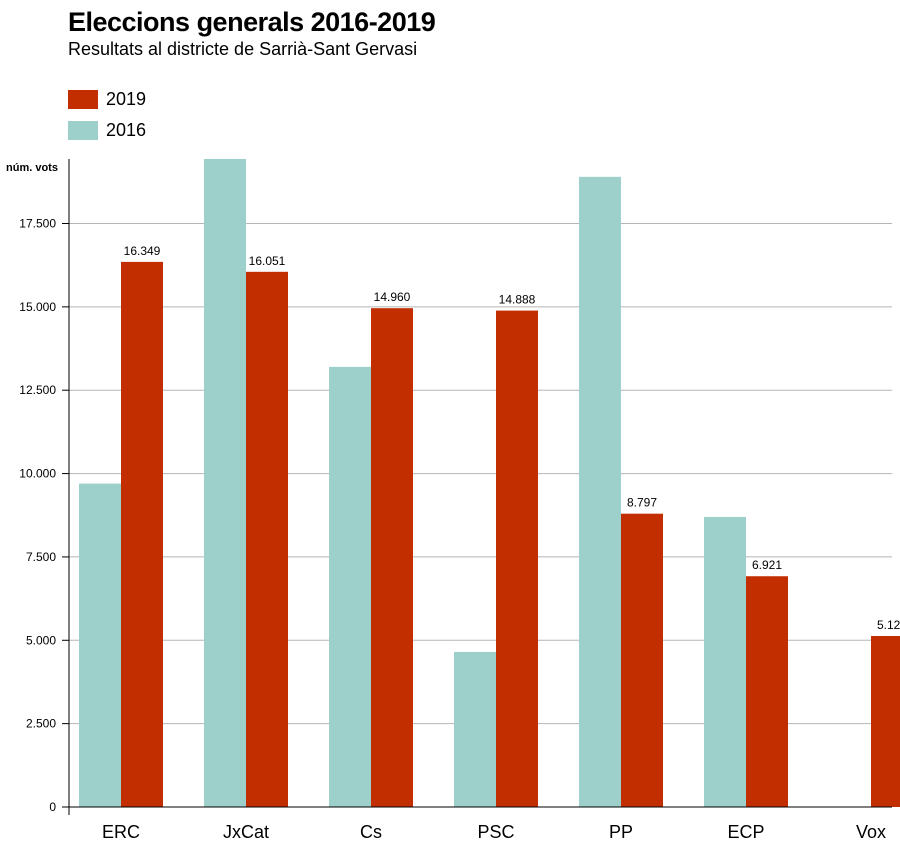 The image size is (900, 847). What do you see at coordinates (885, 721) in the screenshot?
I see `bar-2019-vox` at bounding box center [885, 721].